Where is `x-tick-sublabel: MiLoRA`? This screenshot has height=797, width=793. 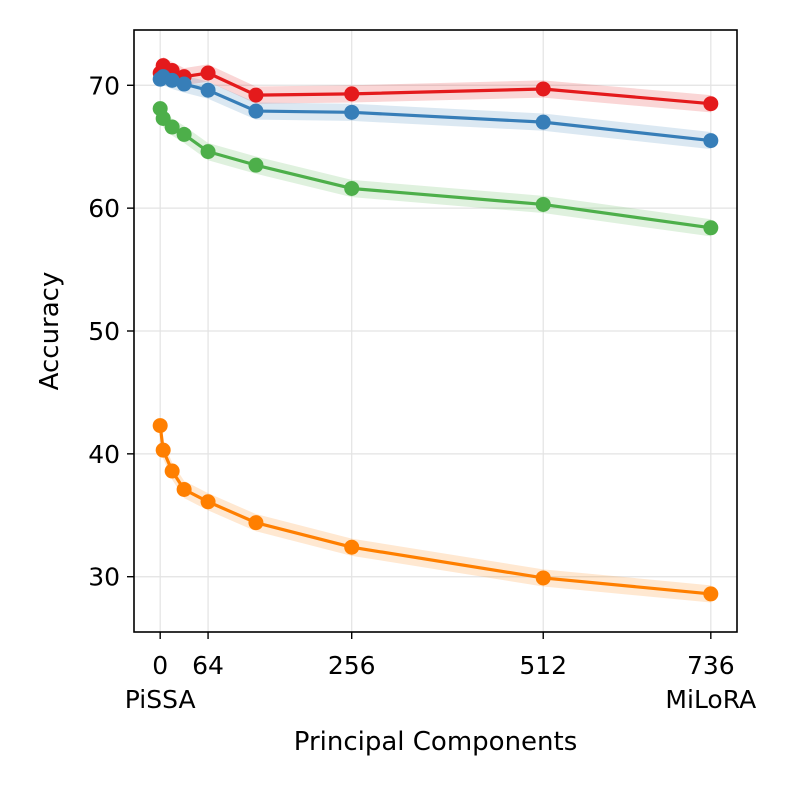 x-tick-sublabel: MiLoRA is located at coordinates (710, 699).